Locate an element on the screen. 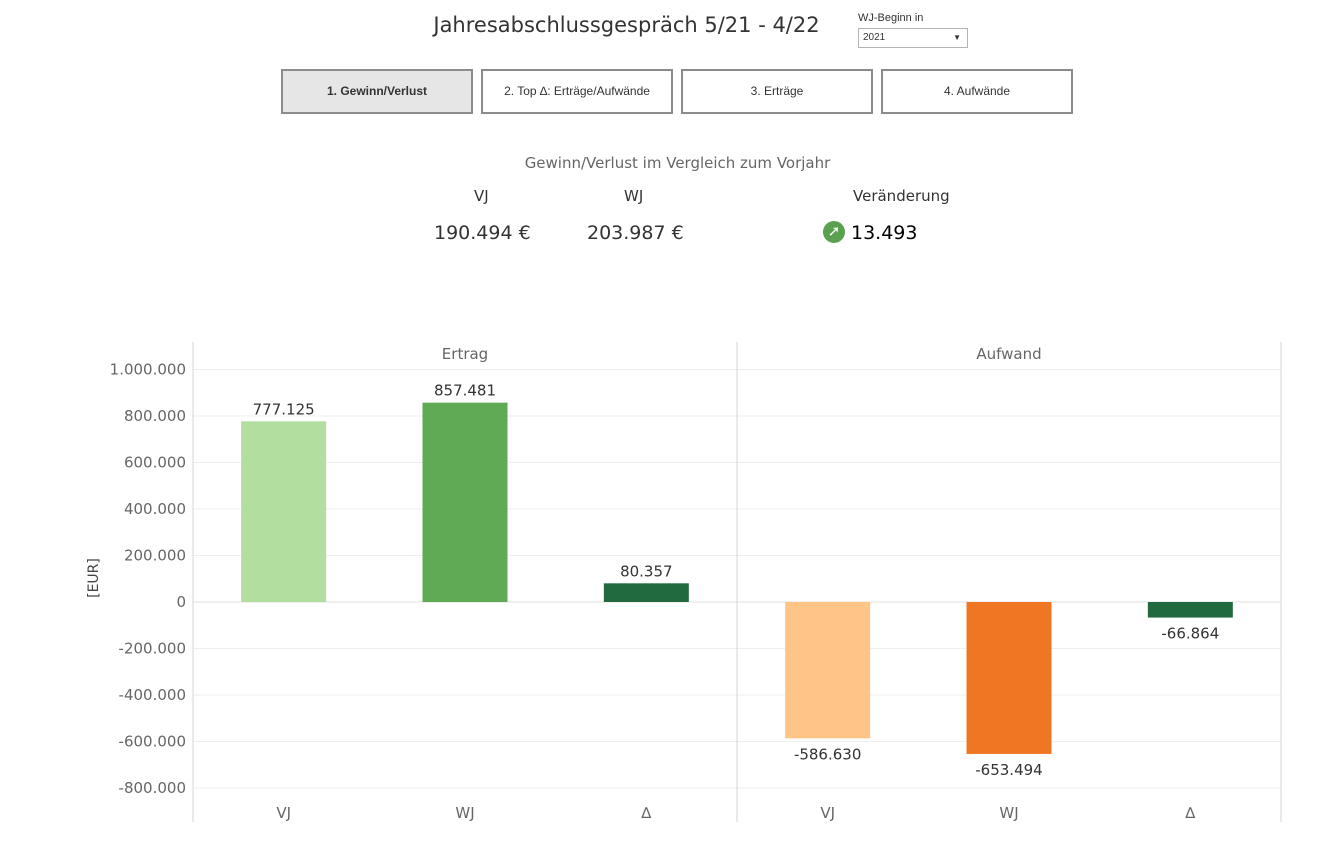 The width and height of the screenshot is (1328, 861). panel-header: Ertrag is located at coordinates (465, 354).